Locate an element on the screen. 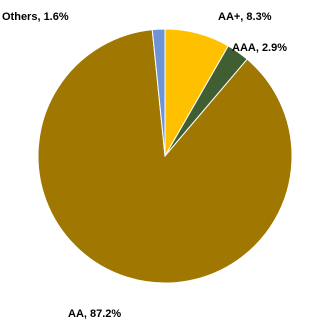 The height and width of the screenshot is (322, 320). slice-label-aa-plus: AA+, 8.3% is located at coordinates (245, 17).